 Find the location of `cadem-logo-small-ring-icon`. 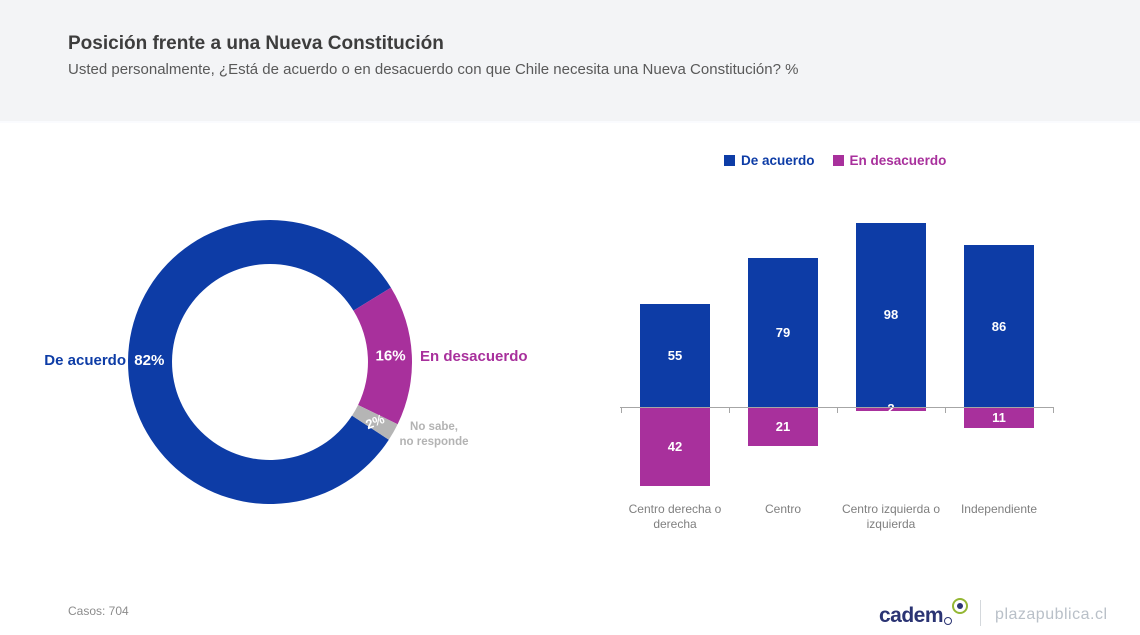

cadem-logo-small-ring-icon is located at coordinates (948, 621).